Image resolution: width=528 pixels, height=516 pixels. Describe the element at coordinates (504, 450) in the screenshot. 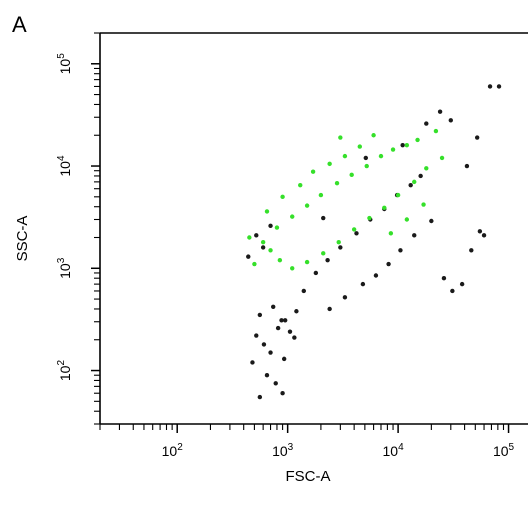

I see `x-tick-label: 10⁵` at that location.